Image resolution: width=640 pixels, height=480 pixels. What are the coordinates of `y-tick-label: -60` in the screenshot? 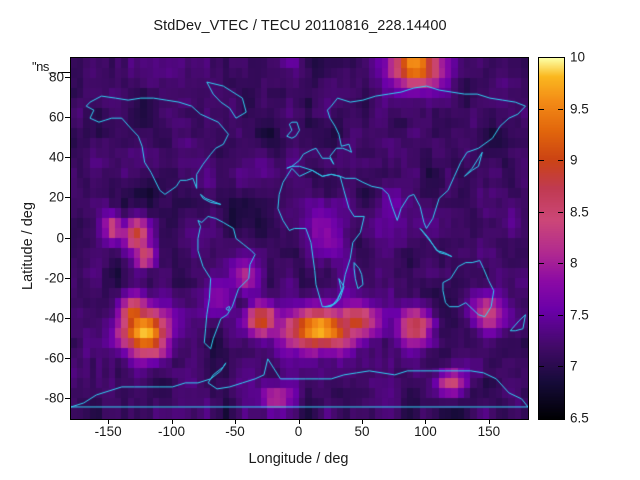 It's located at (54, 358).